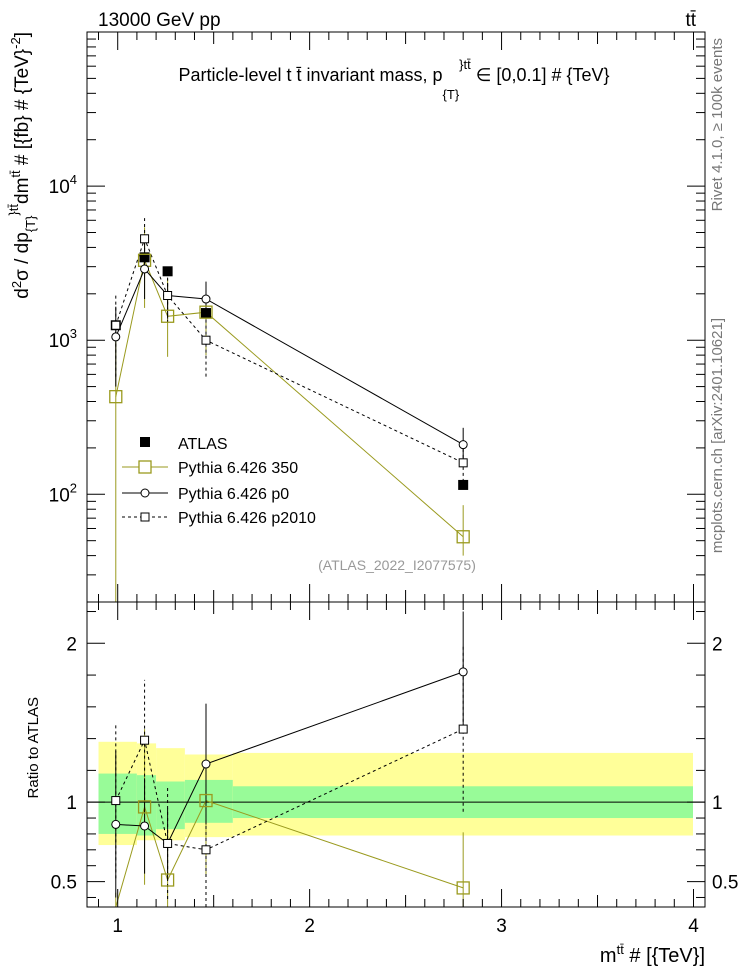 Image resolution: width=746 pixels, height=972 pixels. Describe the element at coordinates (73, 179) in the screenshot. I see `tick-exp: 4` at that location.